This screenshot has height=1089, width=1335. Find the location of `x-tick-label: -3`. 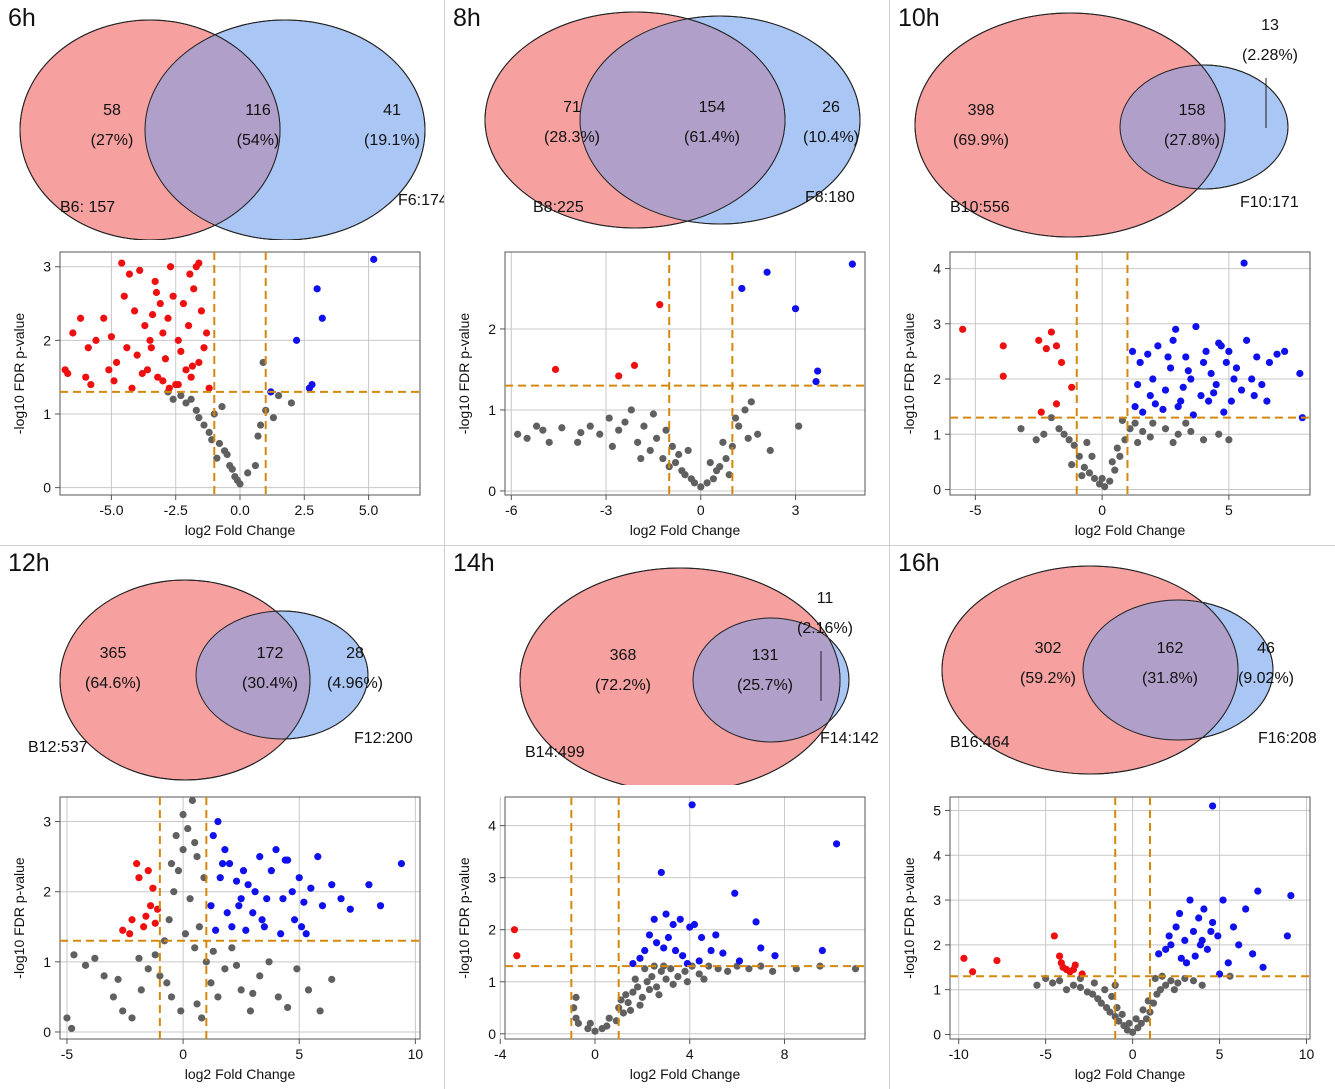

x-tick-label: -3 is located at coordinates (606, 510).